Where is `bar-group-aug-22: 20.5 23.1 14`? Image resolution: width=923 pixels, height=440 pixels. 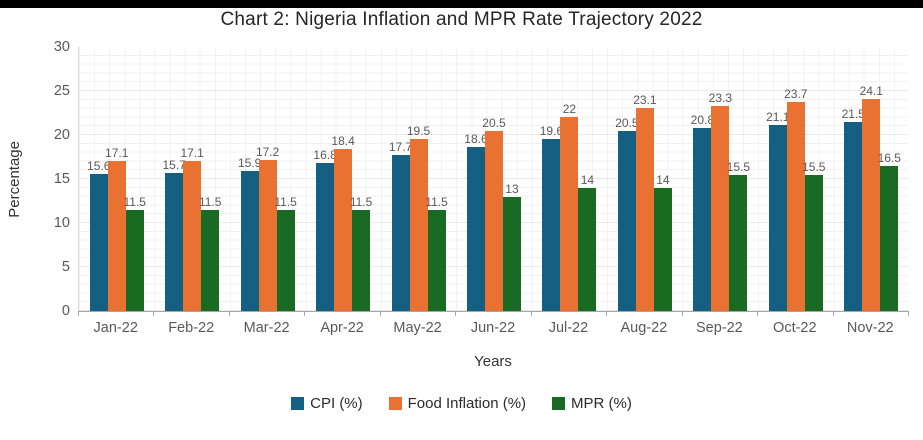 bar-group-aug-22: 20.5 23.1 14 is located at coordinates (644, 179).